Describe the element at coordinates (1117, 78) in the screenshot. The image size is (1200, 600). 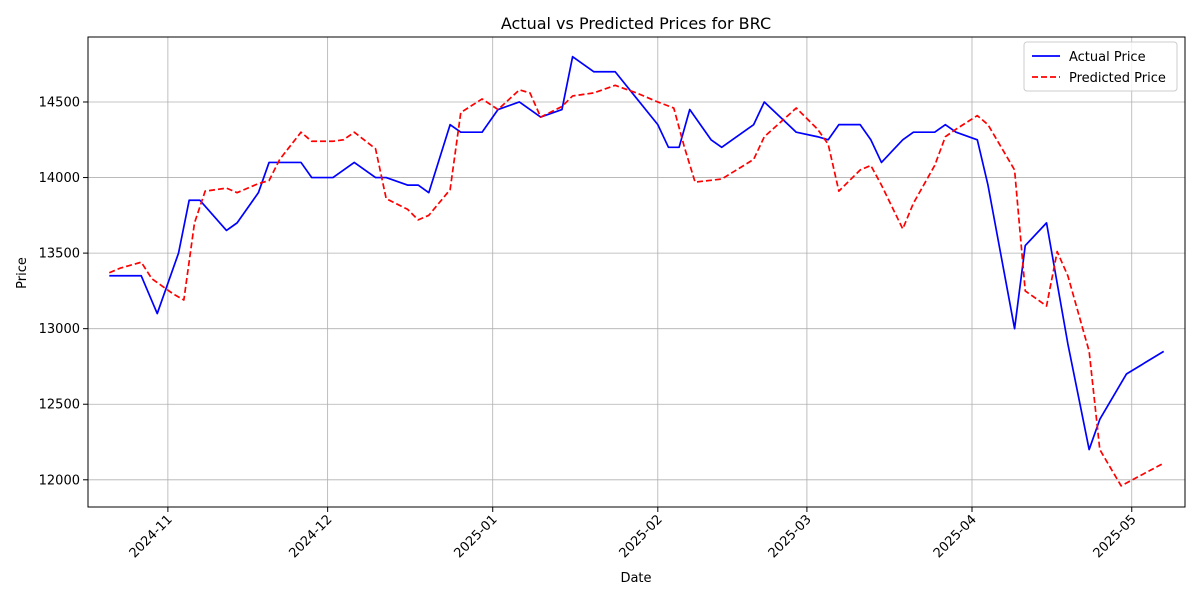
I see `legend-label: Predicted Price` at that location.